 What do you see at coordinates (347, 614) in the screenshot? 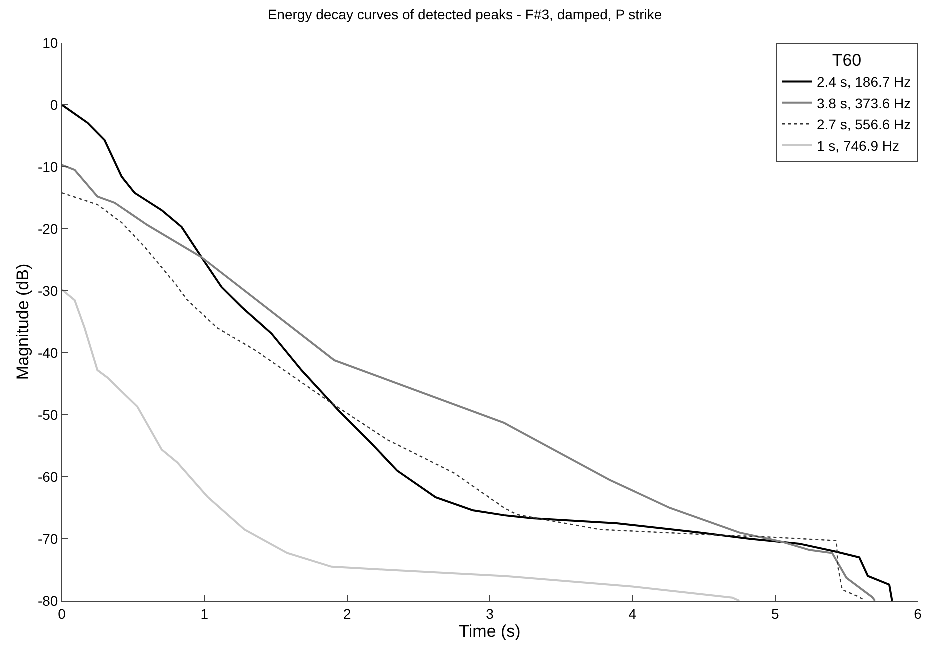
I see `x-tick-label: 2` at bounding box center [347, 614].